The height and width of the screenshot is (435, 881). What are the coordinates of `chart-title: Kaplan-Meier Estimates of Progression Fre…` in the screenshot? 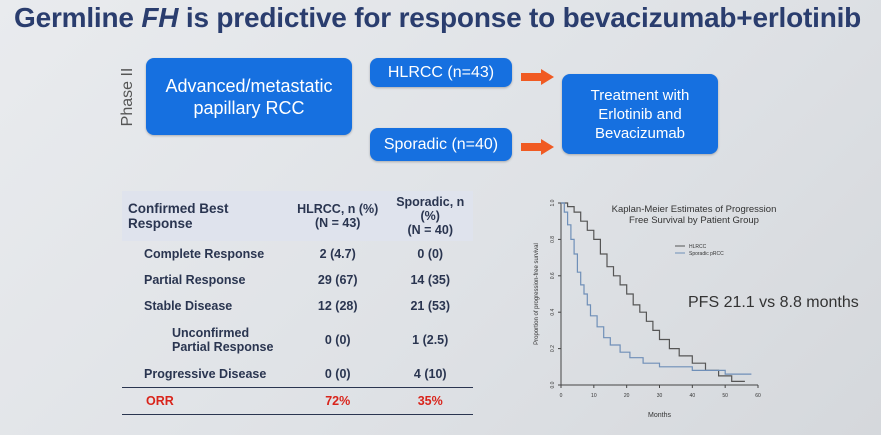 It's located at (694, 215).